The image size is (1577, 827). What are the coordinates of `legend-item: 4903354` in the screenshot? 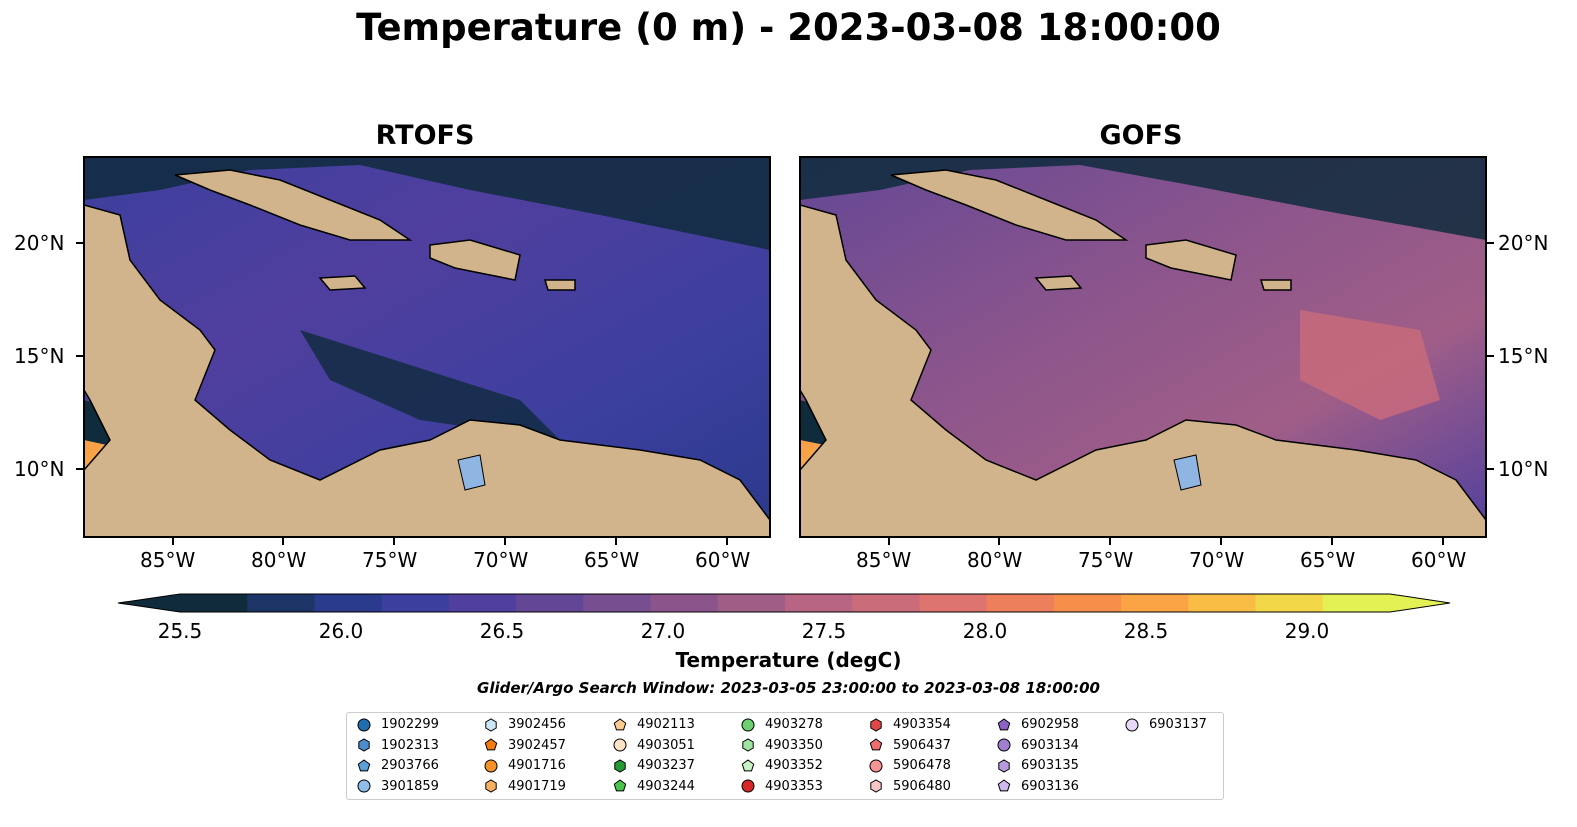 It's located at (910, 724).